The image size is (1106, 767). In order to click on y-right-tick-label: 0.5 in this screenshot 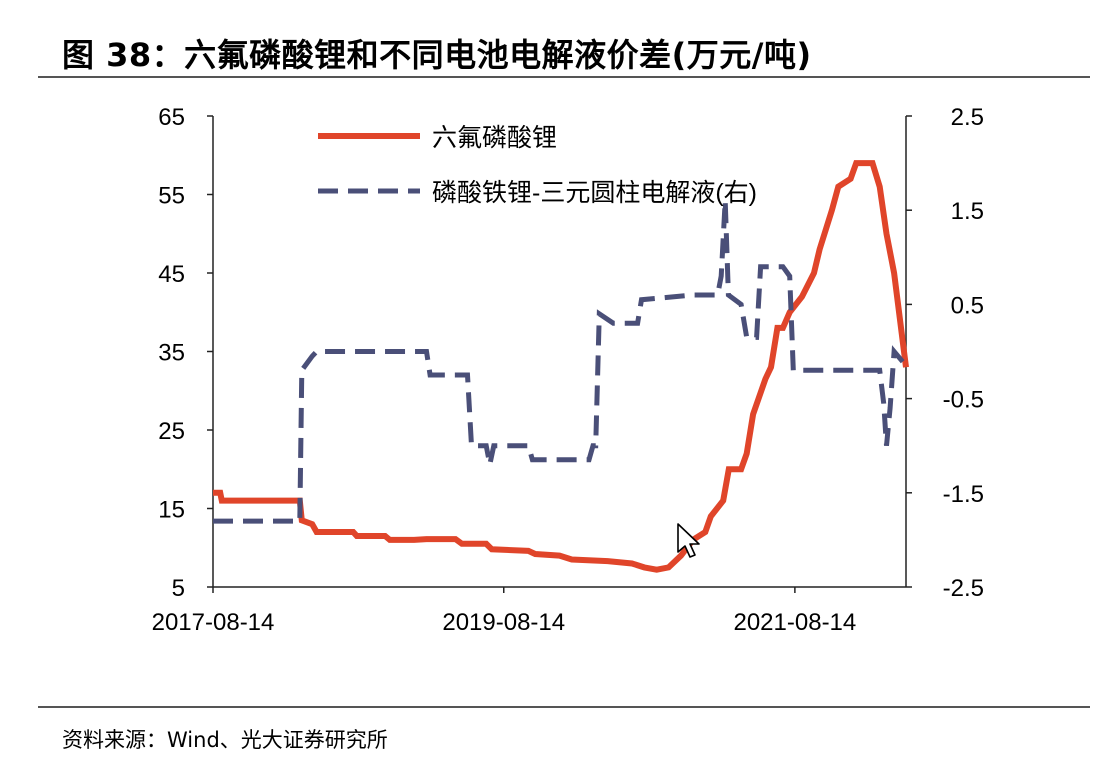, I will do `click(967, 305)`.